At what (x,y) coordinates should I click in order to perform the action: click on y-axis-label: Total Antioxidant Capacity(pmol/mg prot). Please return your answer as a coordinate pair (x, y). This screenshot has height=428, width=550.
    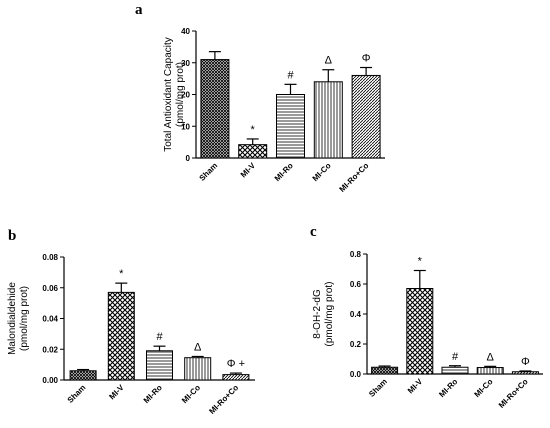
    Looking at the image, I should click on (174, 94).